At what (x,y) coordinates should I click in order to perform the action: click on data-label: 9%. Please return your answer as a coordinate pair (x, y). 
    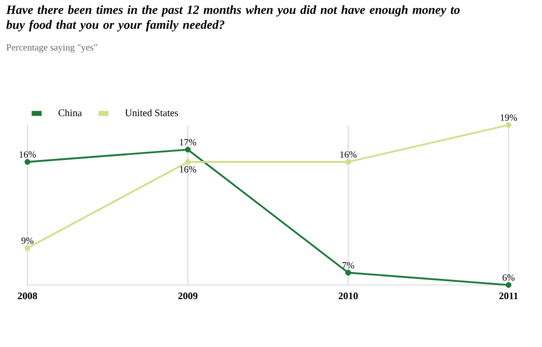
    Looking at the image, I should click on (27, 240).